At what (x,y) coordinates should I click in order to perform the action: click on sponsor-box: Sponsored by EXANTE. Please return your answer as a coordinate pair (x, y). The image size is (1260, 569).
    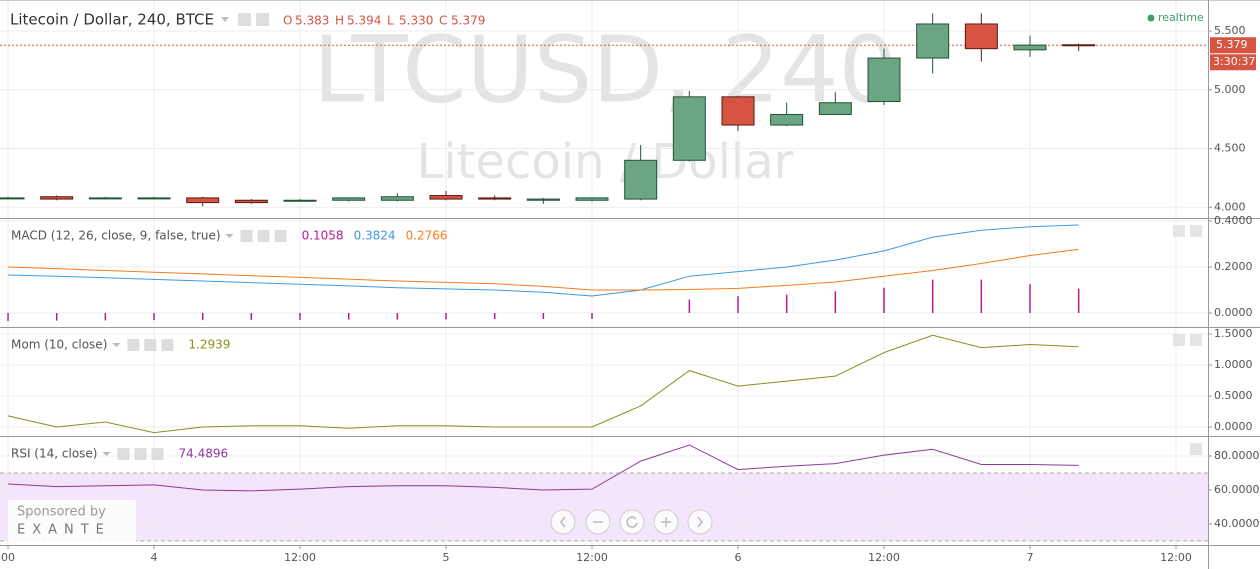
    Looking at the image, I should click on (72, 521).